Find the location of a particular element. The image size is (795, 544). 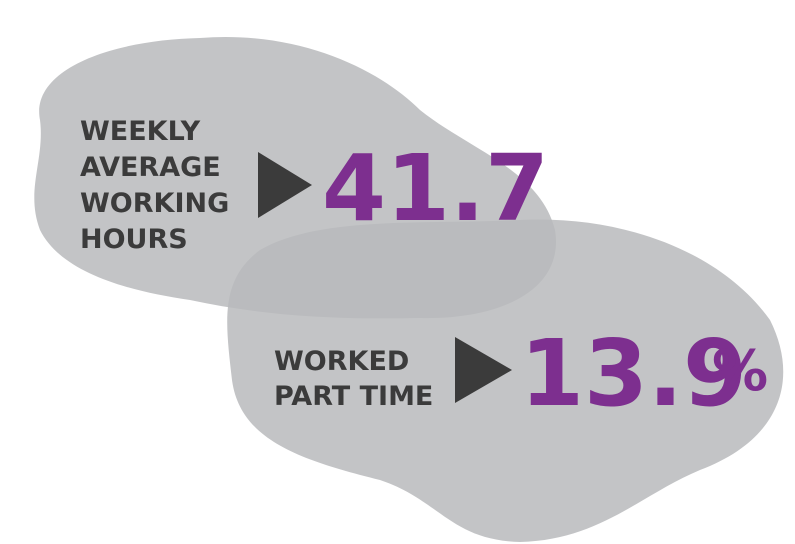

stat-label: PART TIME is located at coordinates (353, 396).